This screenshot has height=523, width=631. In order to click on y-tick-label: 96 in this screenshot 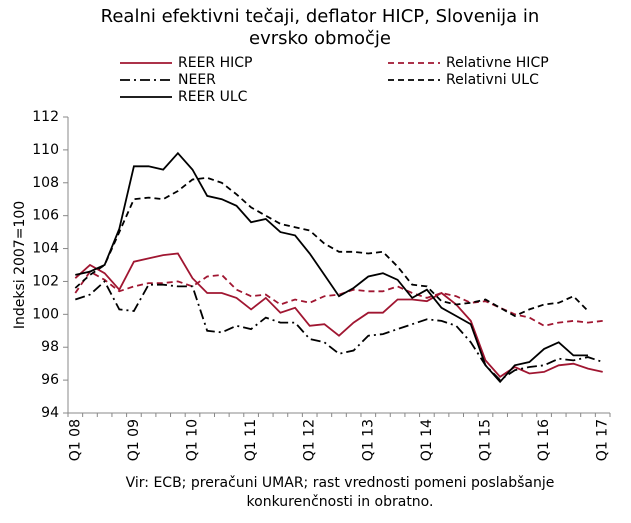, I will do `click(50, 380)`.